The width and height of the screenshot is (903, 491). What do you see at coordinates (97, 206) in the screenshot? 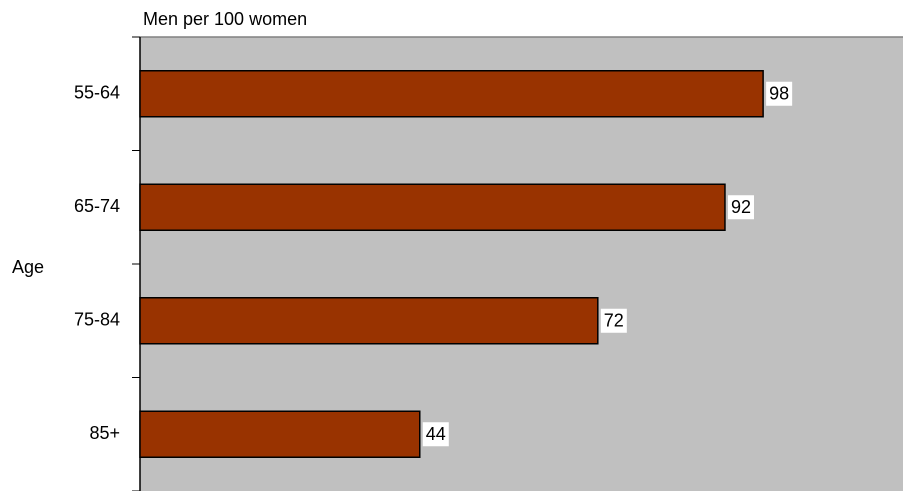
I see `y-tick-label: 65-74` at bounding box center [97, 206].